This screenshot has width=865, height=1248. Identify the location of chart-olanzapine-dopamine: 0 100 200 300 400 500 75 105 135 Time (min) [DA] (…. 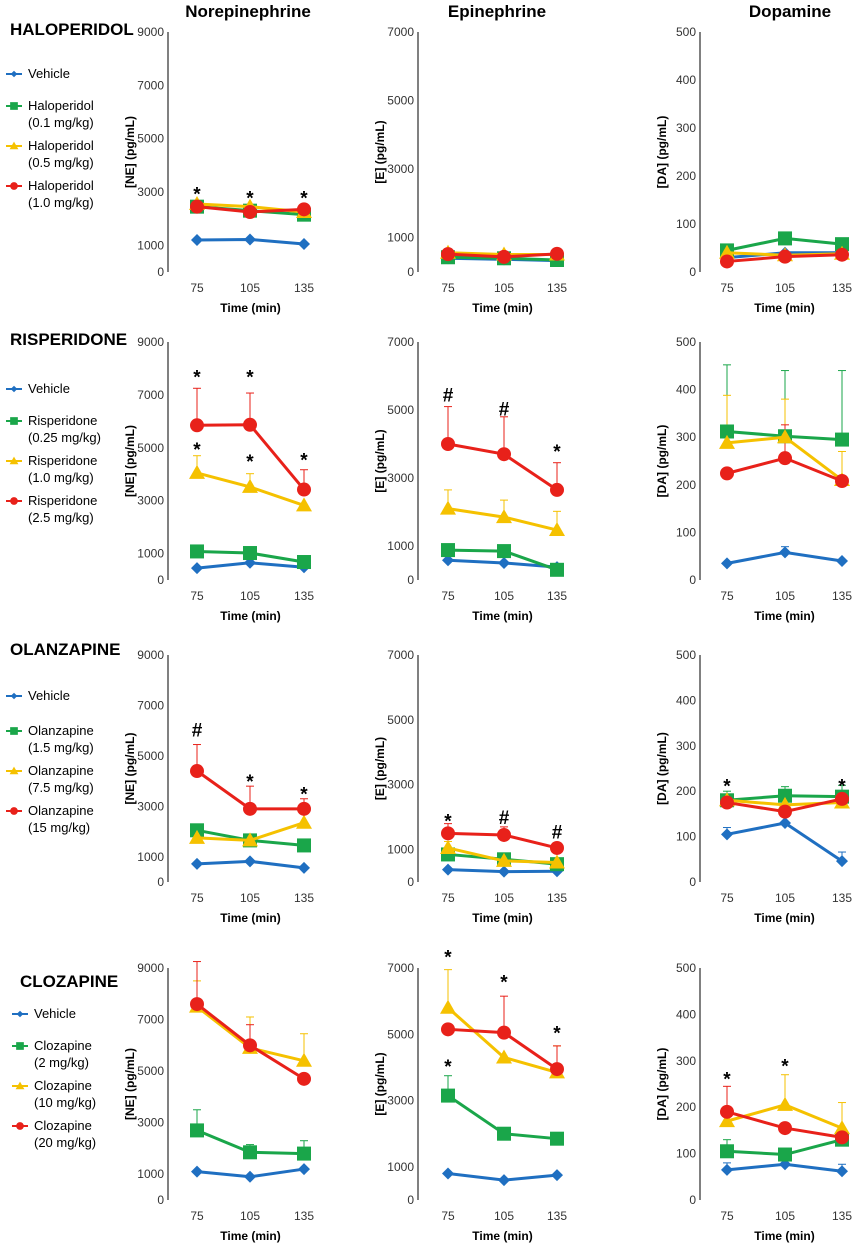
(753, 786).